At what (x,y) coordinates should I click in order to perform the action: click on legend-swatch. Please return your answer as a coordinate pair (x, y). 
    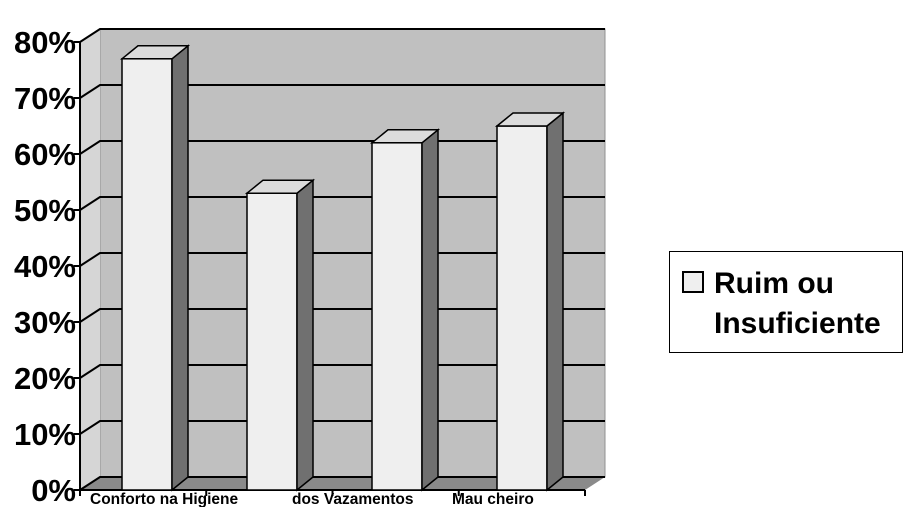
    Looking at the image, I should click on (693, 282).